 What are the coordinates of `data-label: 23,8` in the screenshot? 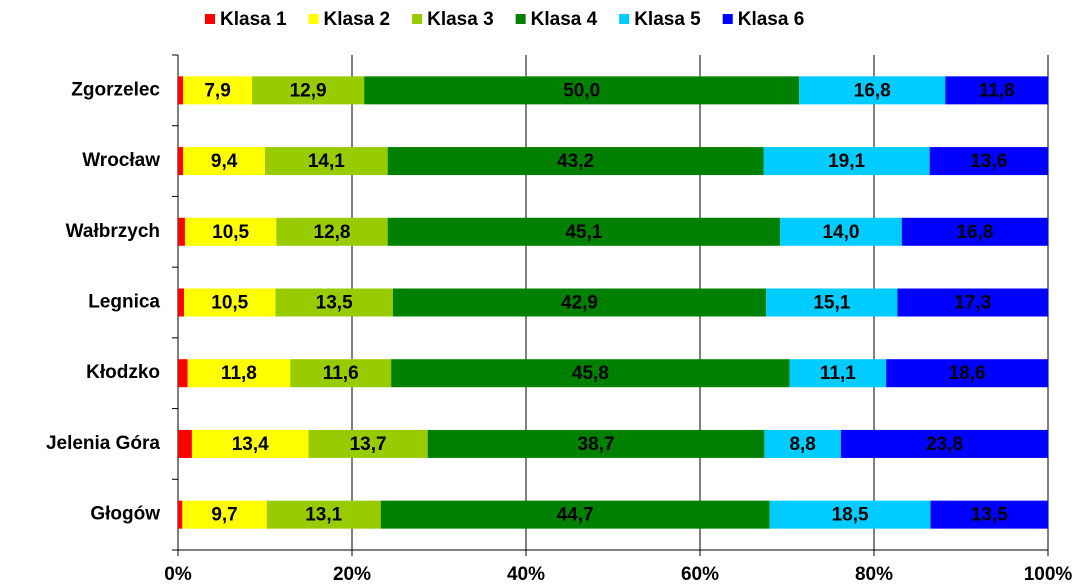 It's located at (944, 444).